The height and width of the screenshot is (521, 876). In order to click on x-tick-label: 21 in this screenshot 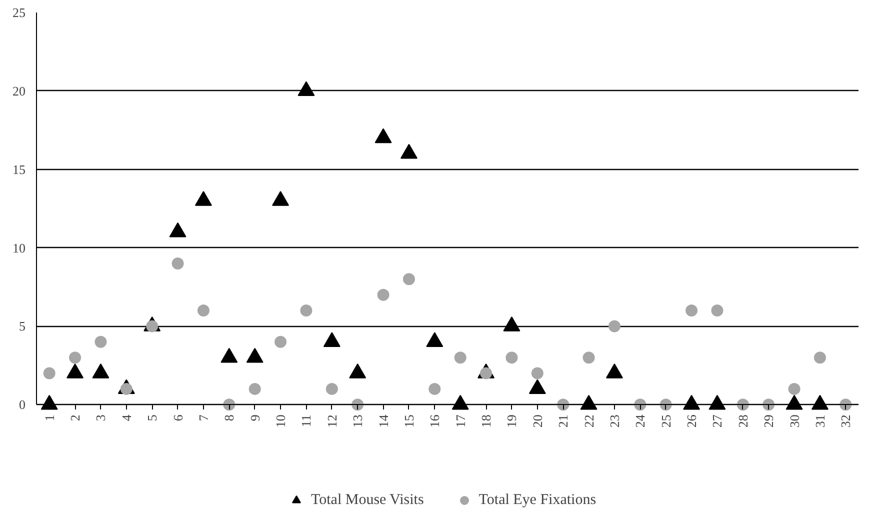, I will do `click(563, 421)`.